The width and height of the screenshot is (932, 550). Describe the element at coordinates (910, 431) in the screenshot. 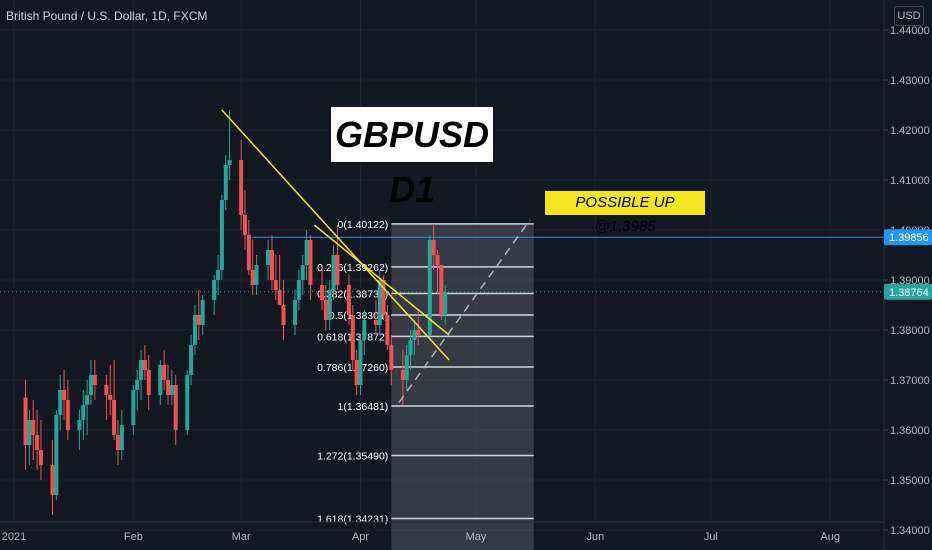

I see `price-tick-label: 1.36000` at that location.